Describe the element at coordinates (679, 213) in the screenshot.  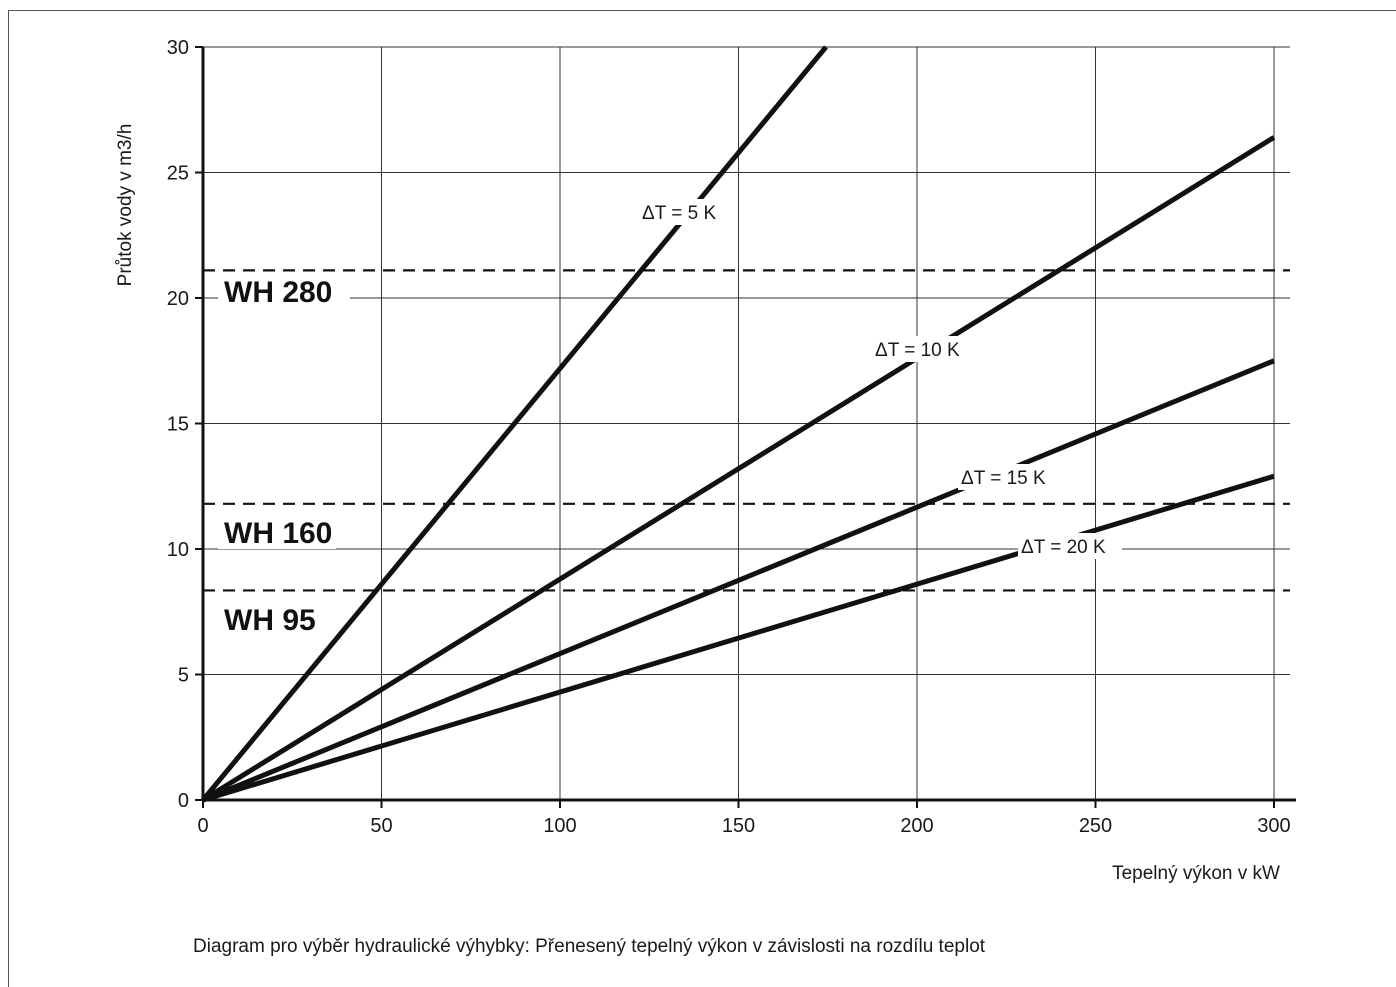
I see `series-label: ΔT = 5 K` at that location.